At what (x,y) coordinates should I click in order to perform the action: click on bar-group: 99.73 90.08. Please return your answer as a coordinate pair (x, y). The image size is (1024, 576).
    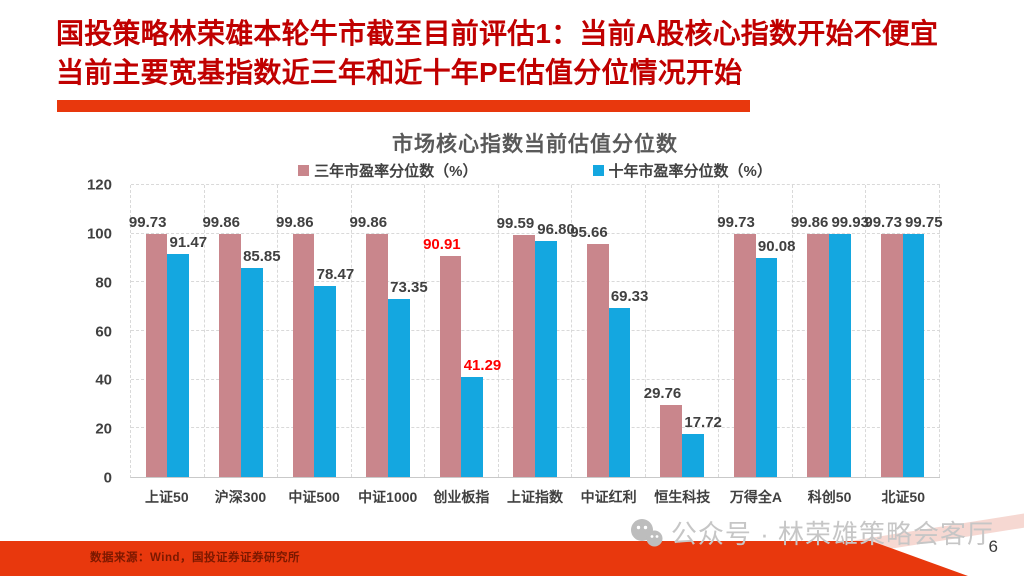
    Looking at the image, I should click on (756, 331).